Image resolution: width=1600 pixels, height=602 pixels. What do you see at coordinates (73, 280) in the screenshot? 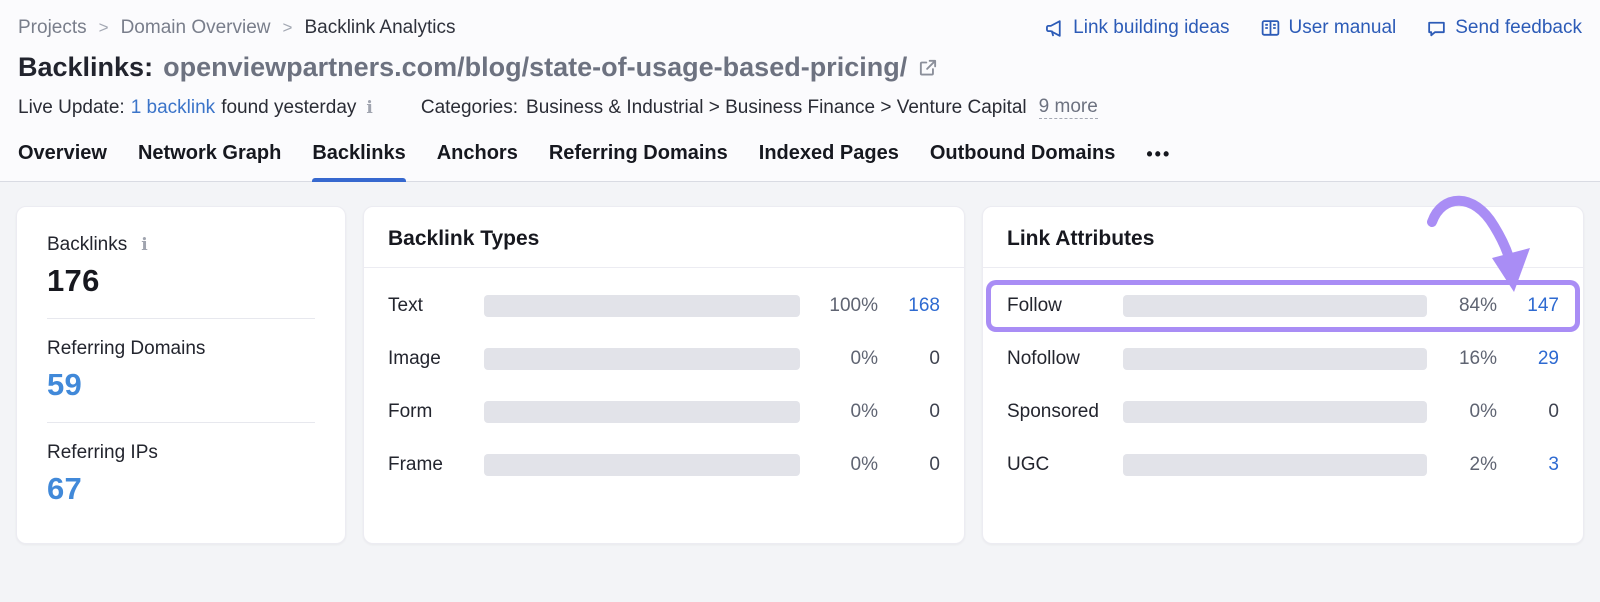
I see `backlinks-stat-value: 176` at bounding box center [73, 280].